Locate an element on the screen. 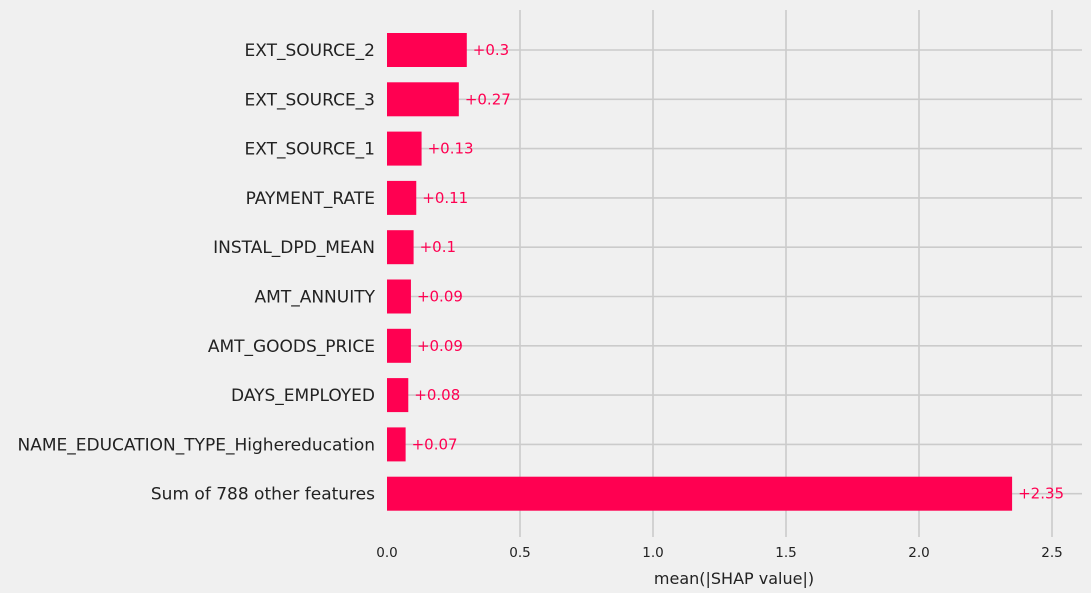  value-label: +2.35 is located at coordinates (1041, 494).